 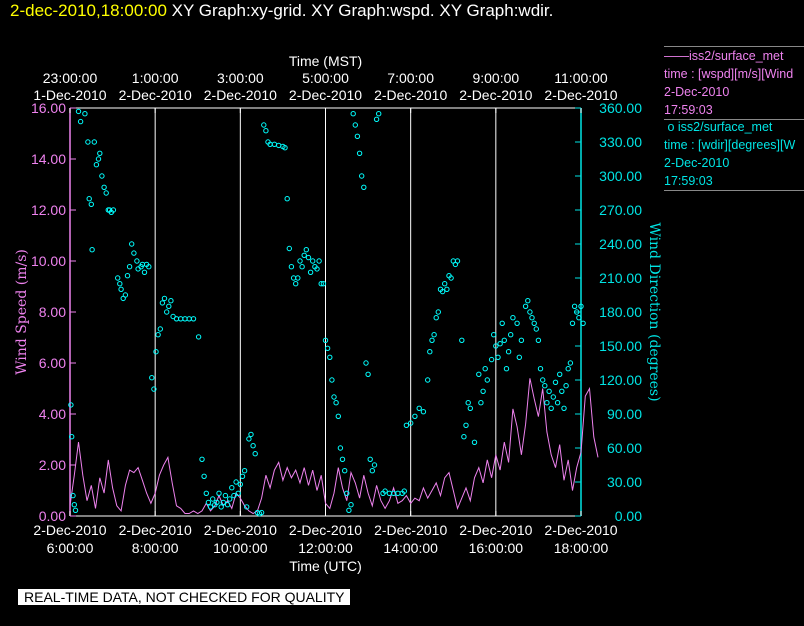 What do you see at coordinates (495, 95) in the screenshot?
I see `top-tick-date-5: 2-Dec-2010` at bounding box center [495, 95].